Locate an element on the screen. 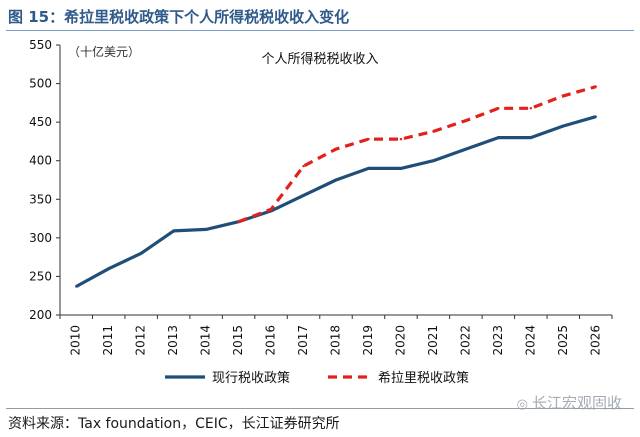  chart-title: 个人所得税税收收入 is located at coordinates (319, 59).